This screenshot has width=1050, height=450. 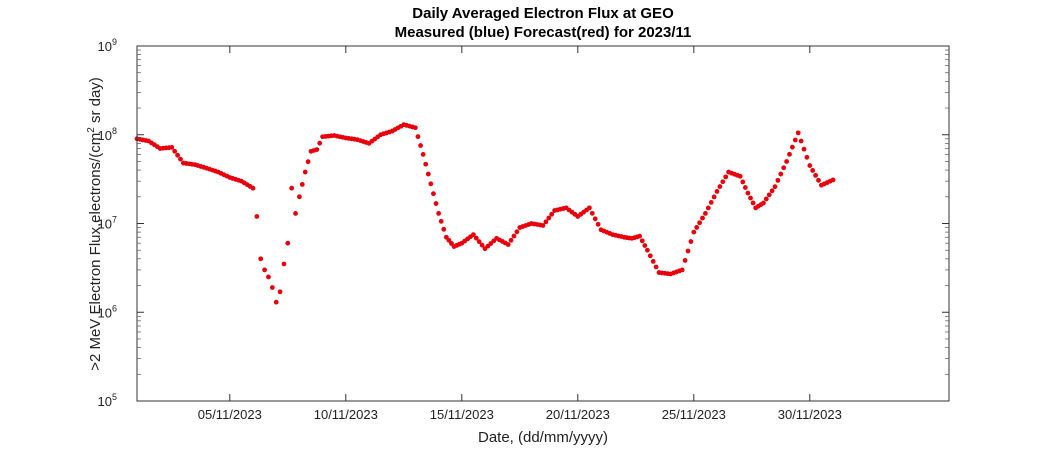 What do you see at coordinates (95, 102) in the screenshot?
I see `y-axis-label-suffix: sr day)` at bounding box center [95, 102].